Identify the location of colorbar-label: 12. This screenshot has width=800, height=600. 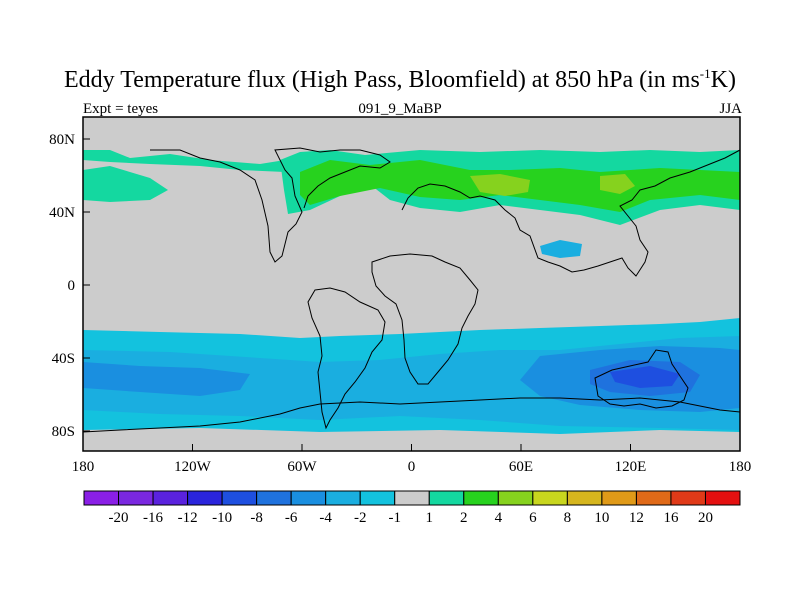
(636, 518).